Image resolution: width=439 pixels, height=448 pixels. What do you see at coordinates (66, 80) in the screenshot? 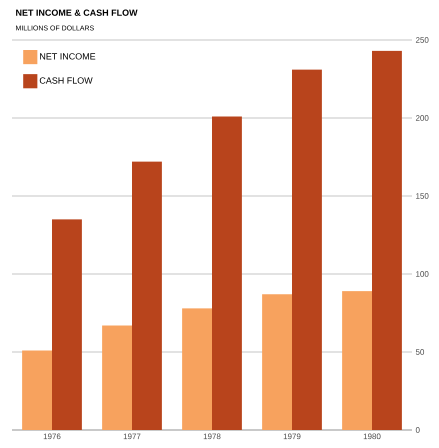
I see `legend-label: CASH FLOW` at bounding box center [66, 80].